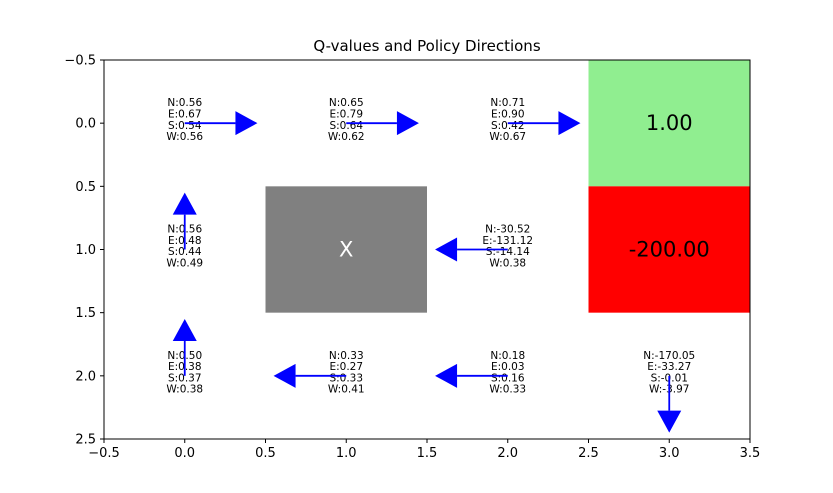 The height and width of the screenshot is (493, 833). I want to click on cell-label: 1.00, so click(669, 123).